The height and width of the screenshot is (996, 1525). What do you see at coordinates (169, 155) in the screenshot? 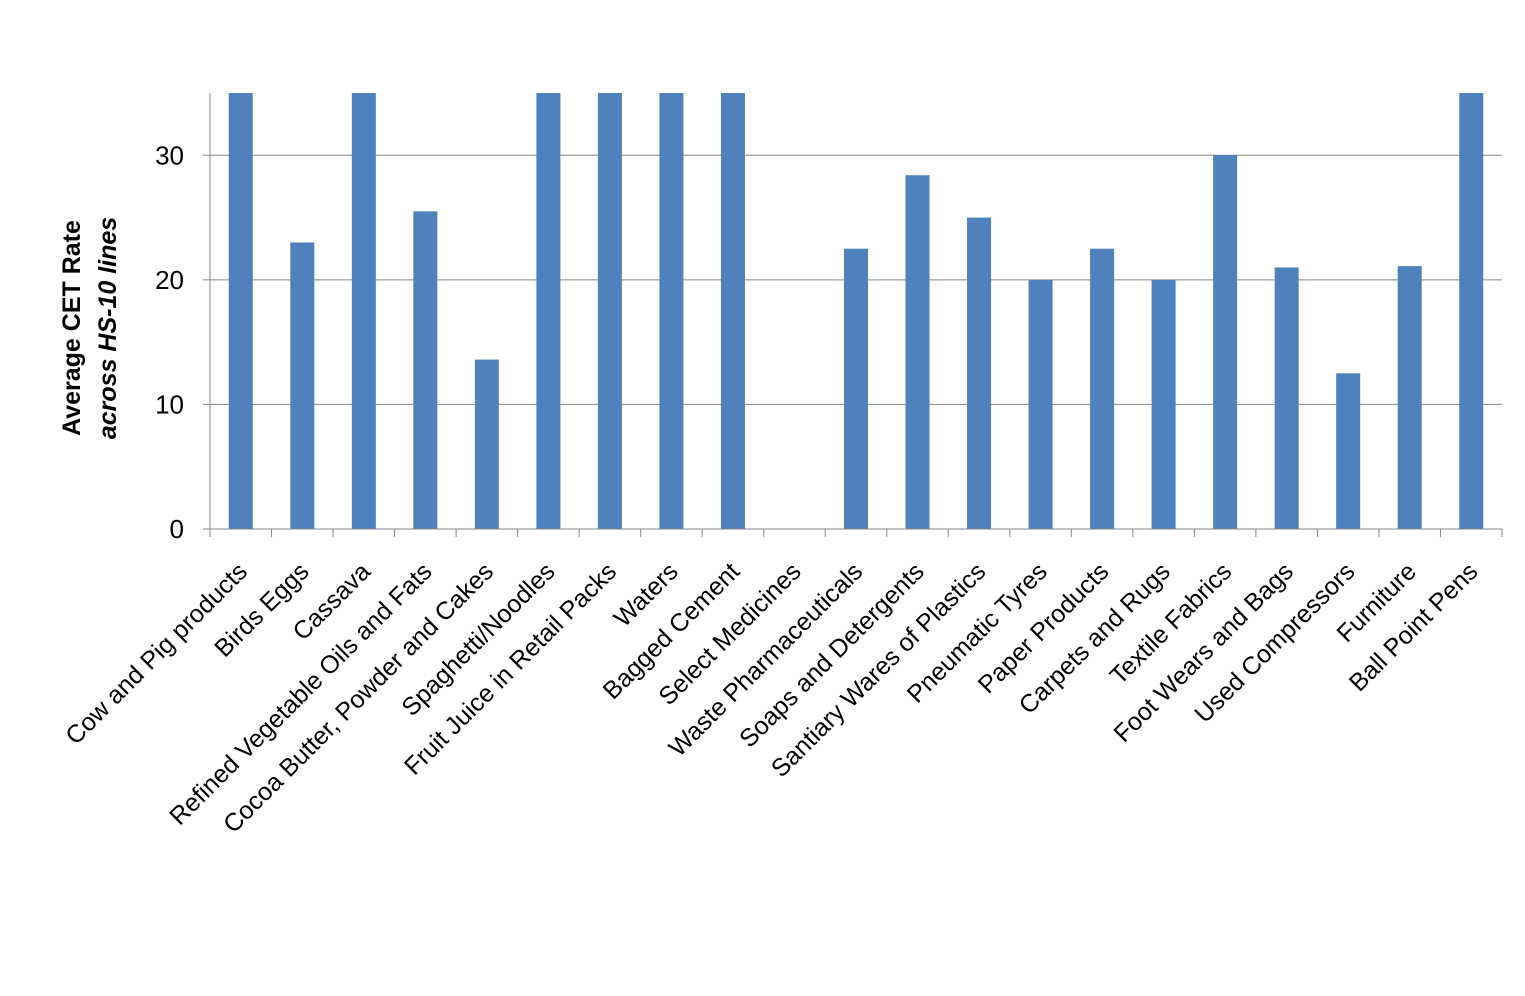
I see `y-tick-label: 30` at bounding box center [169, 155].